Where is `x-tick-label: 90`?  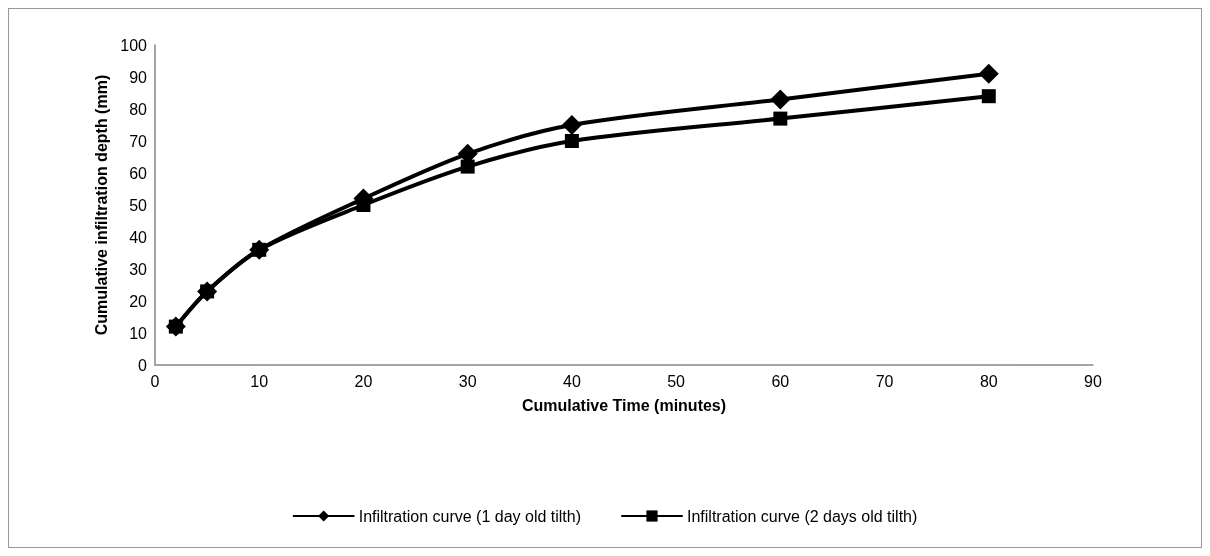
x-tick-label: 90 is located at coordinates (1093, 381).